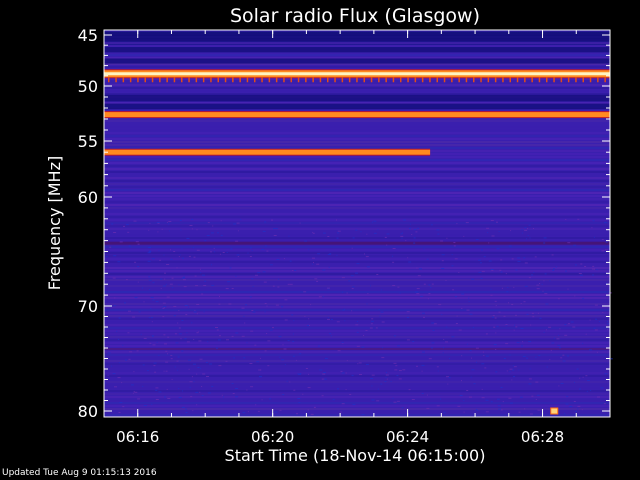  What do you see at coordinates (357, 115) in the screenshot?
I see `emission-band` at bounding box center [357, 115].